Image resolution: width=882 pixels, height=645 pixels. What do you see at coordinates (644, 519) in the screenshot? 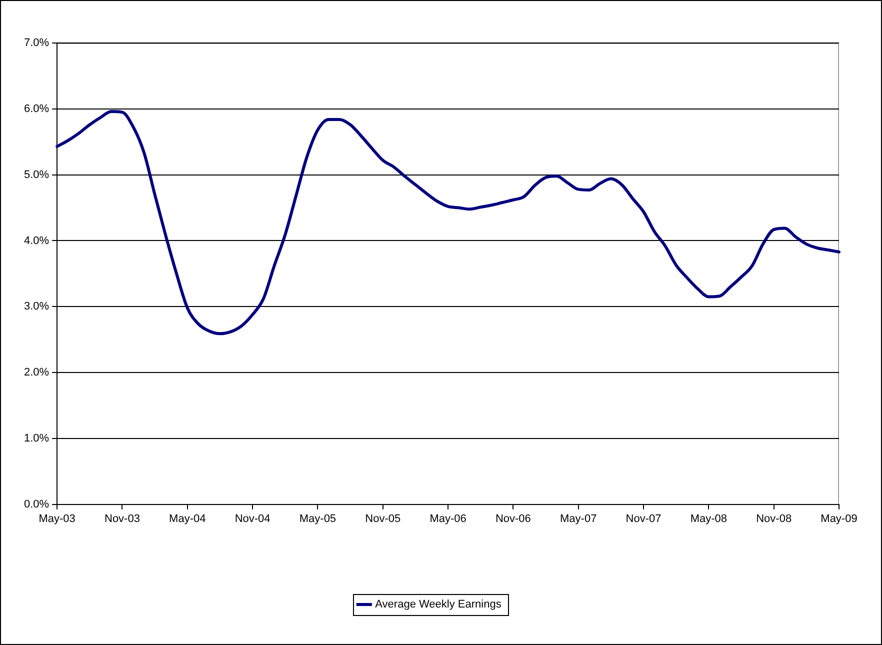
I see `x-tick-label: Nov-07` at bounding box center [644, 519].